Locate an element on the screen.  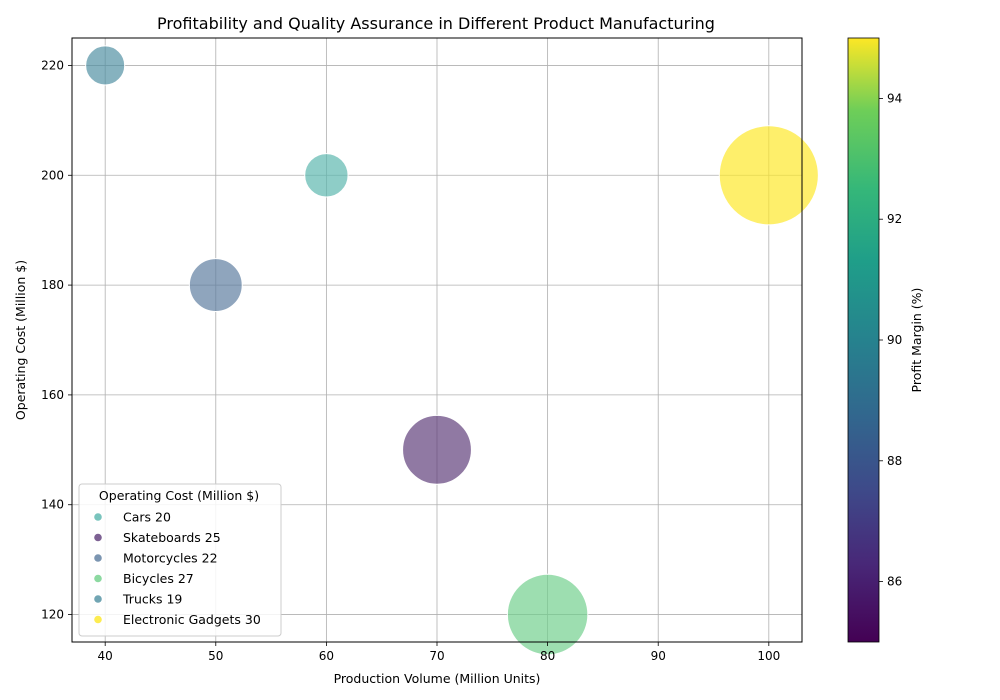
bubble-skateboards is located at coordinates (437, 449).